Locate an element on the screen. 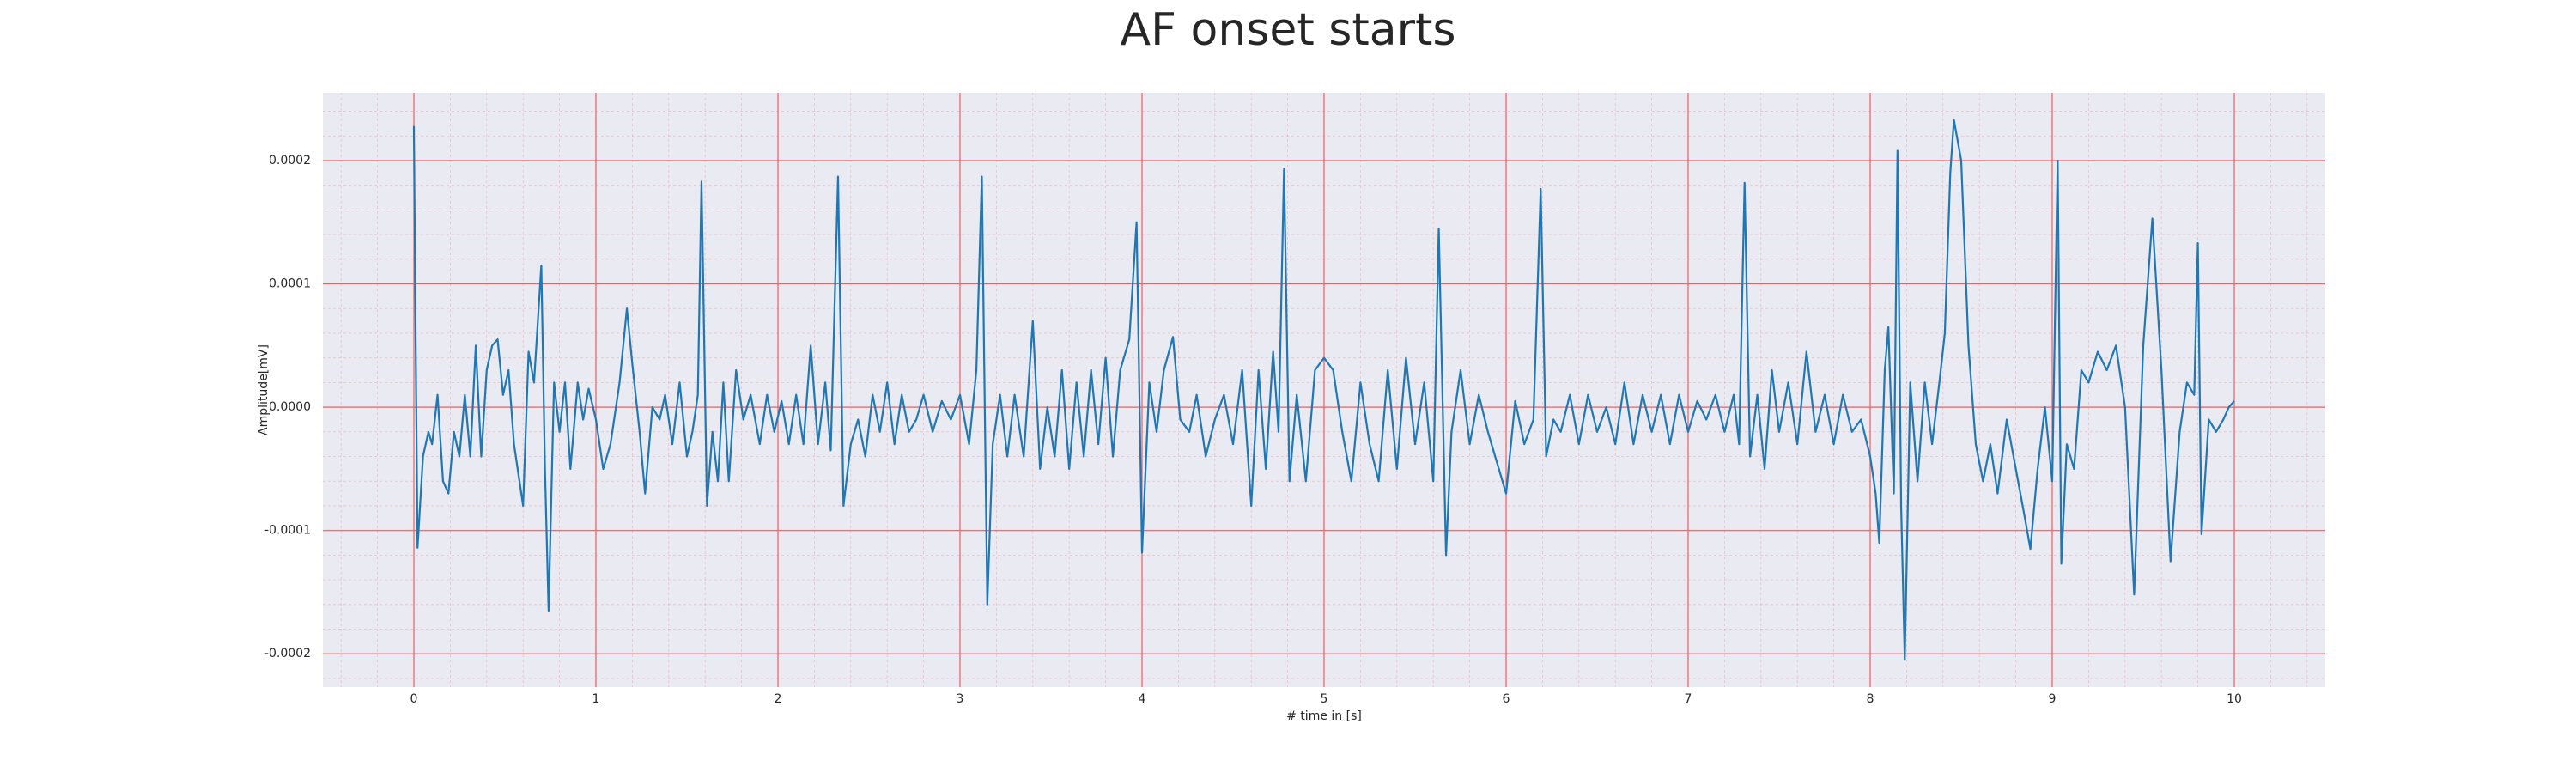 This screenshot has height=773, width=2576. x-tick-label: 9 is located at coordinates (2053, 699).